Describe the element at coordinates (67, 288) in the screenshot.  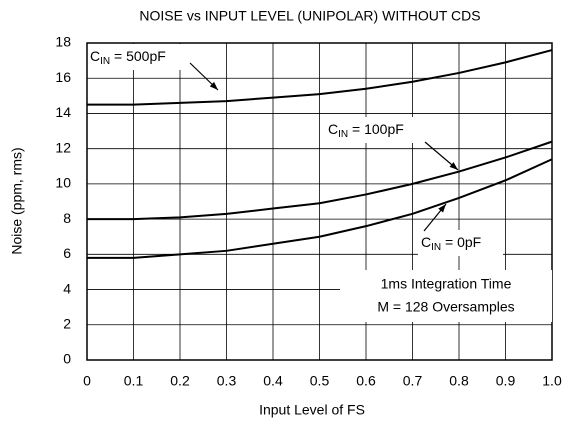
I see `y-tick-label: 4` at that location.